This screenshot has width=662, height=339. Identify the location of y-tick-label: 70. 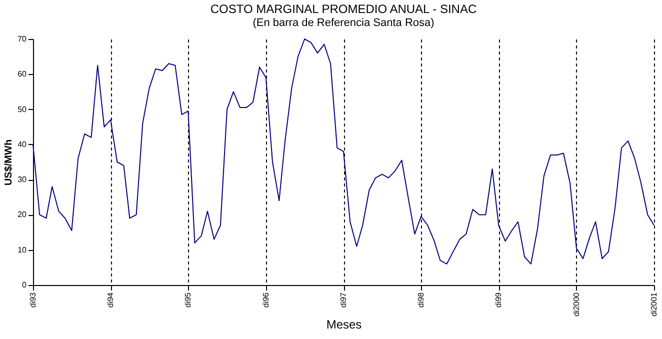
(23, 39).